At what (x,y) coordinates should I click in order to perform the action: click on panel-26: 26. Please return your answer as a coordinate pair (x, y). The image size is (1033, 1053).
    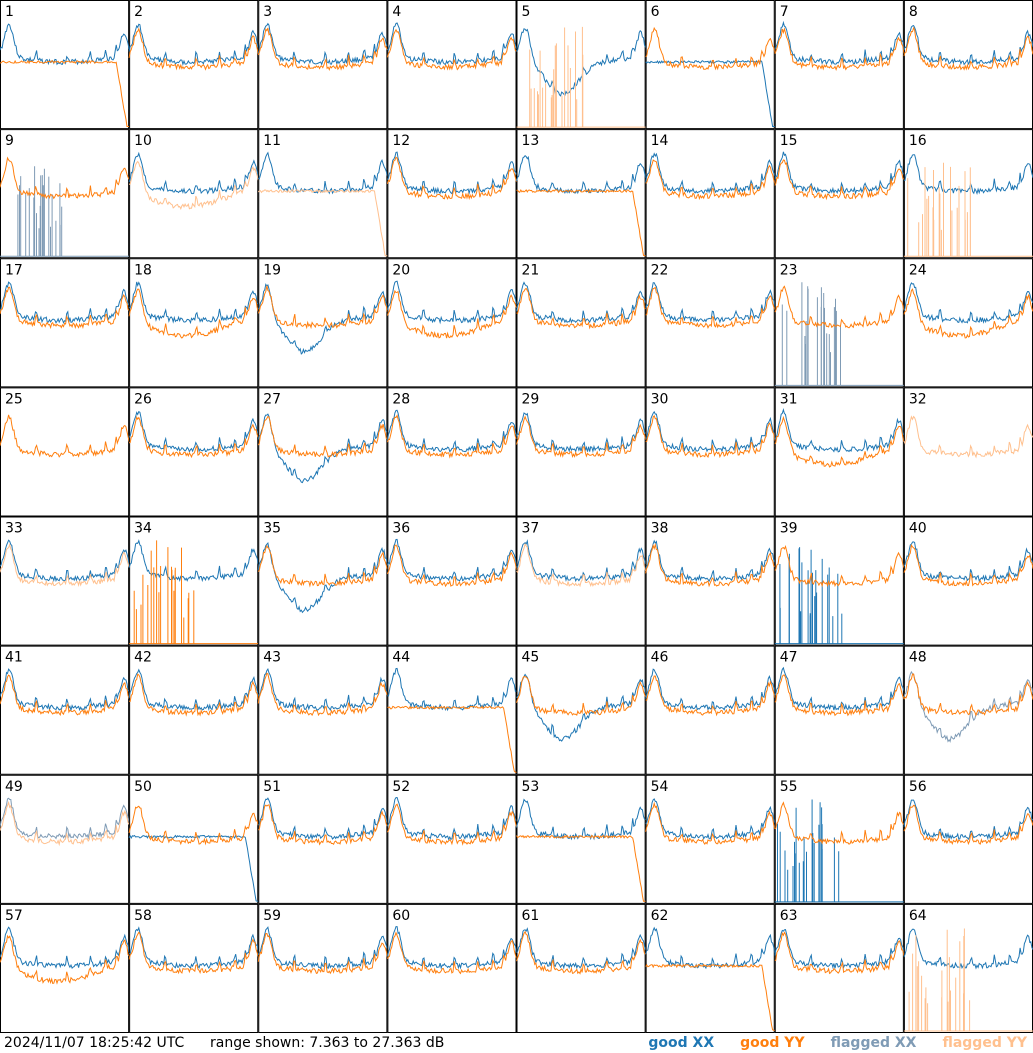
    Looking at the image, I should click on (193, 452).